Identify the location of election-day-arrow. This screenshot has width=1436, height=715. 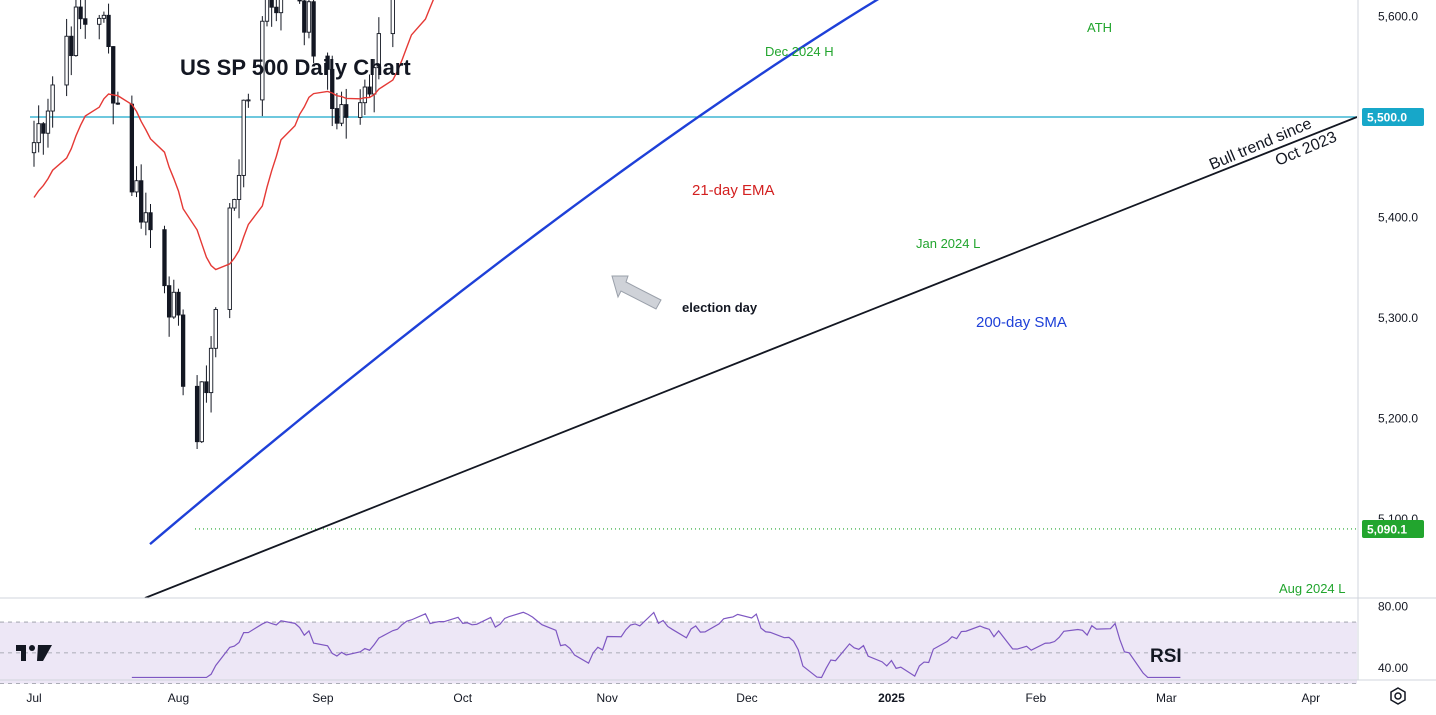
(636, 292).